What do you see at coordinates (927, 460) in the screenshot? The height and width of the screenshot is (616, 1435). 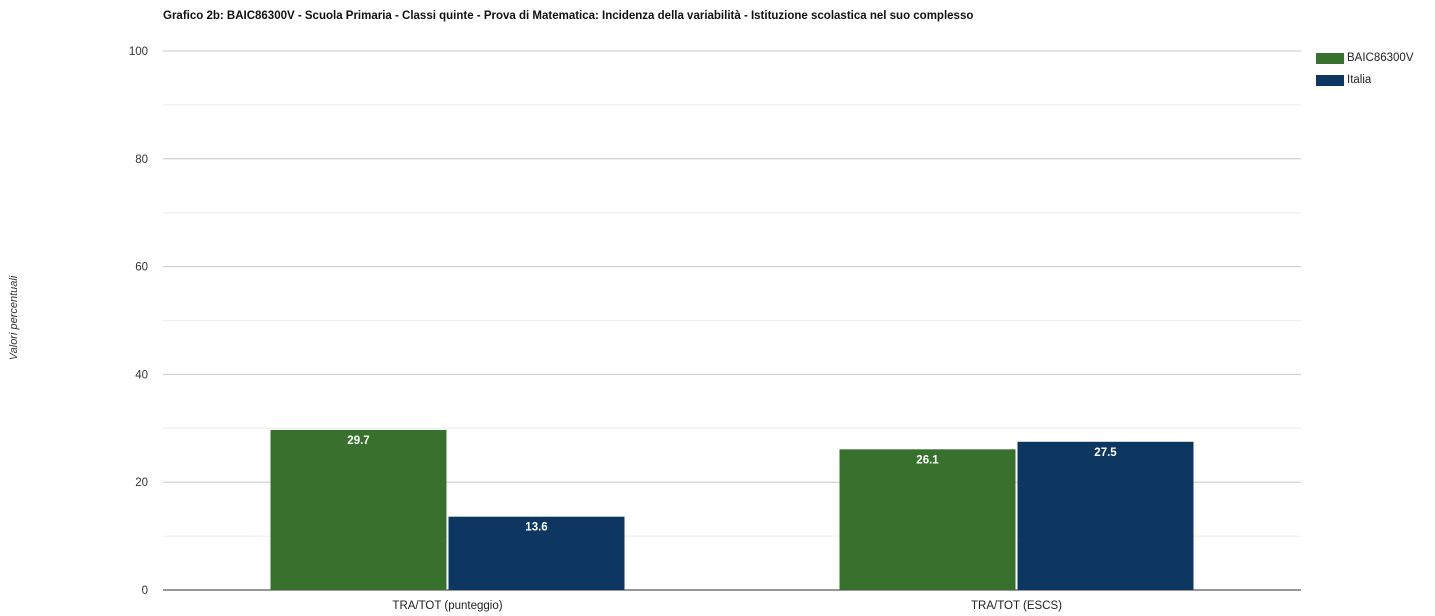 I see `bar-value-label: 26.1` at bounding box center [927, 460].